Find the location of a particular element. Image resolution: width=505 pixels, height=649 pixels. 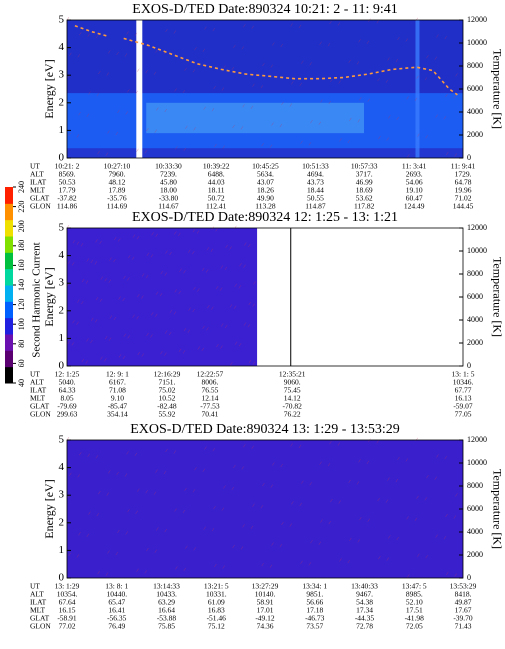

table-cell: 7151. is located at coordinates (167, 382).